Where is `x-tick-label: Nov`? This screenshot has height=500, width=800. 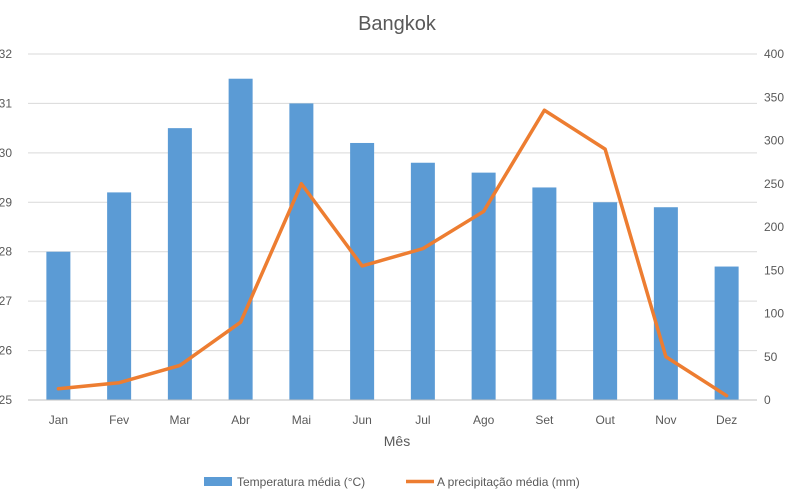
x-tick-label: Nov is located at coordinates (665, 420).